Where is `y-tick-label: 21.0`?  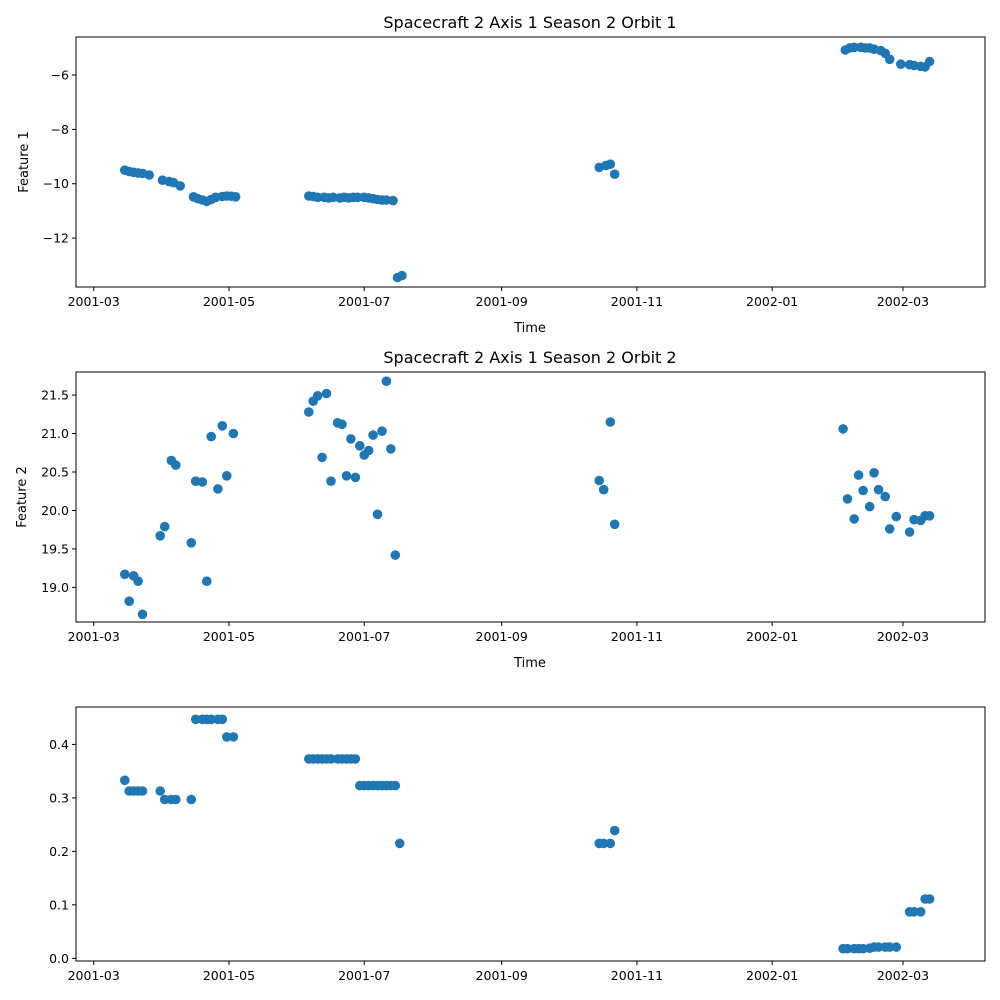 y-tick-label: 21.0 is located at coordinates (55, 433).